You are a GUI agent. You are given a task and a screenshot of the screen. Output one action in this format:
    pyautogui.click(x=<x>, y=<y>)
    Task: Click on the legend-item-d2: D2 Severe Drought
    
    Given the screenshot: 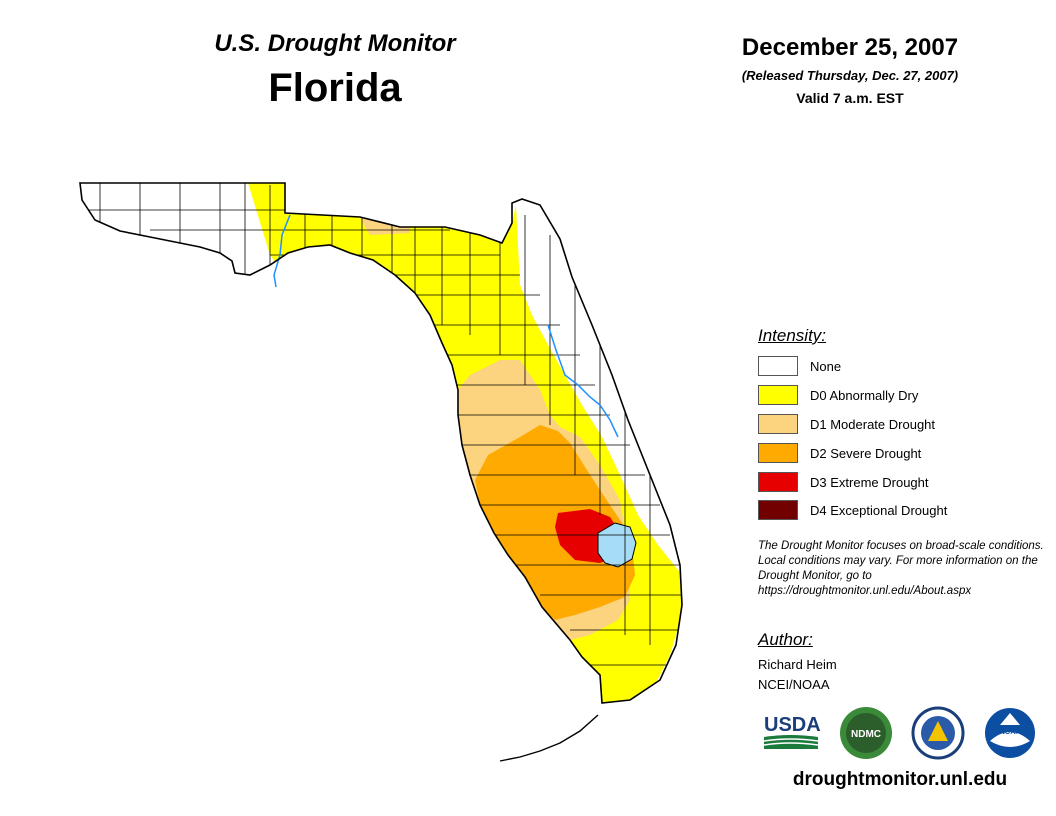 What is the action you would take?
    pyautogui.click(x=839, y=453)
    